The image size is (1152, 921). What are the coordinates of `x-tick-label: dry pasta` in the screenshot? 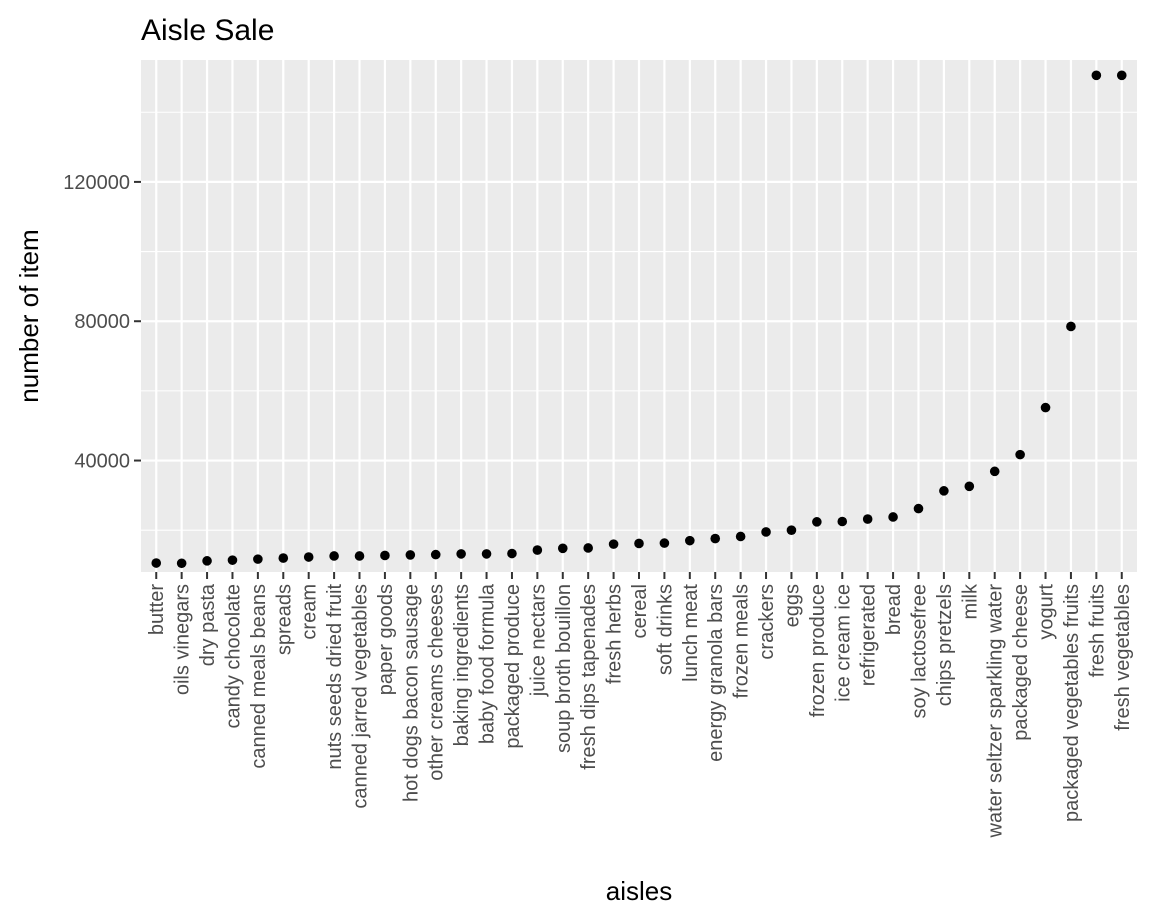 It's located at (208, 624).